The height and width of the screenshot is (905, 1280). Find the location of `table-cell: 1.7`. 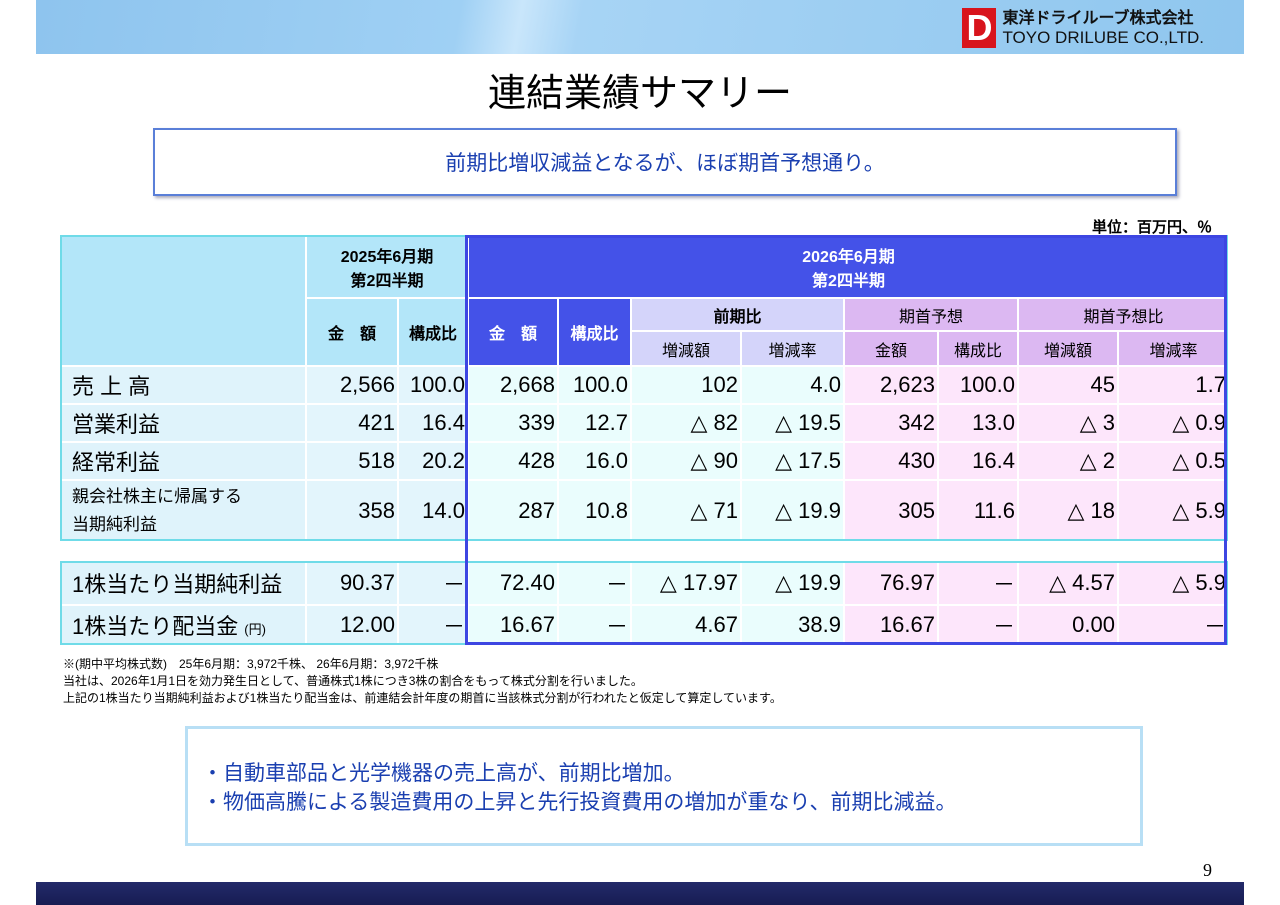

table-cell: 1.7 is located at coordinates (1173, 385).